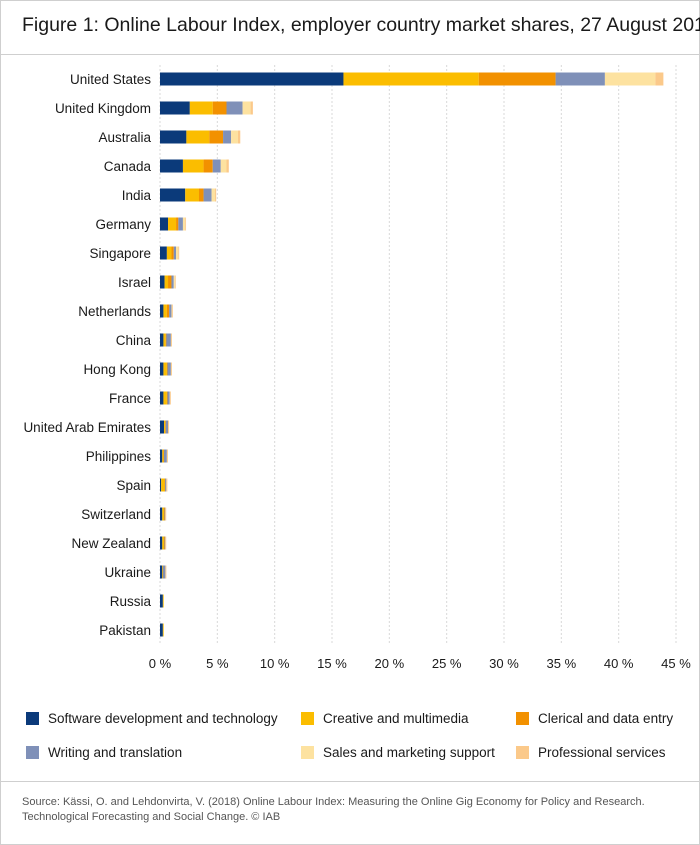 The width and height of the screenshot is (700, 845). What do you see at coordinates (409, 752) in the screenshot?
I see `legend-label: Sales and marketing support` at bounding box center [409, 752].